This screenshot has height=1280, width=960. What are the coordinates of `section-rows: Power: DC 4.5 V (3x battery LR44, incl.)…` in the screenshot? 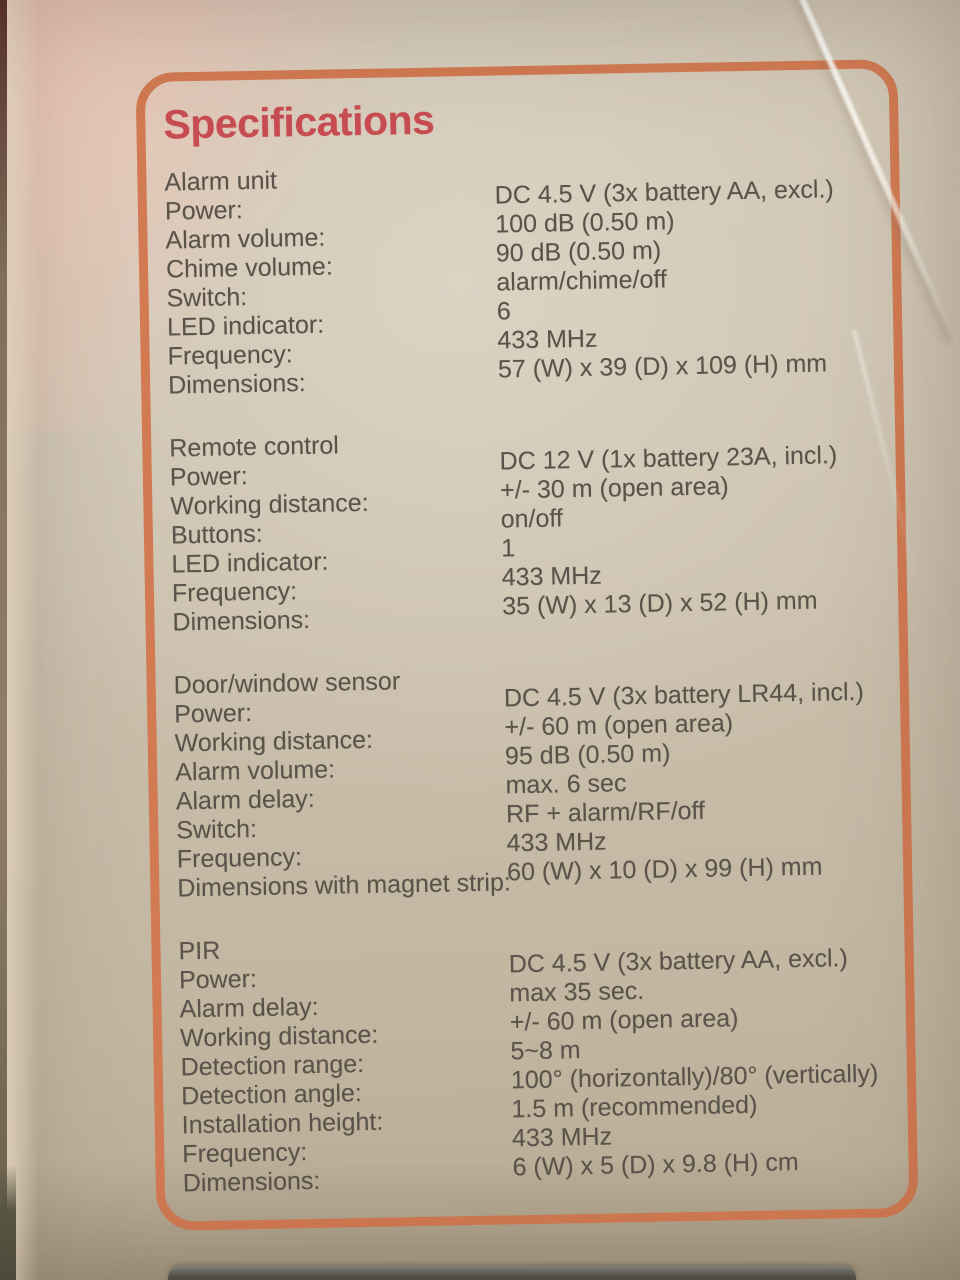 It's located at (533, 790).